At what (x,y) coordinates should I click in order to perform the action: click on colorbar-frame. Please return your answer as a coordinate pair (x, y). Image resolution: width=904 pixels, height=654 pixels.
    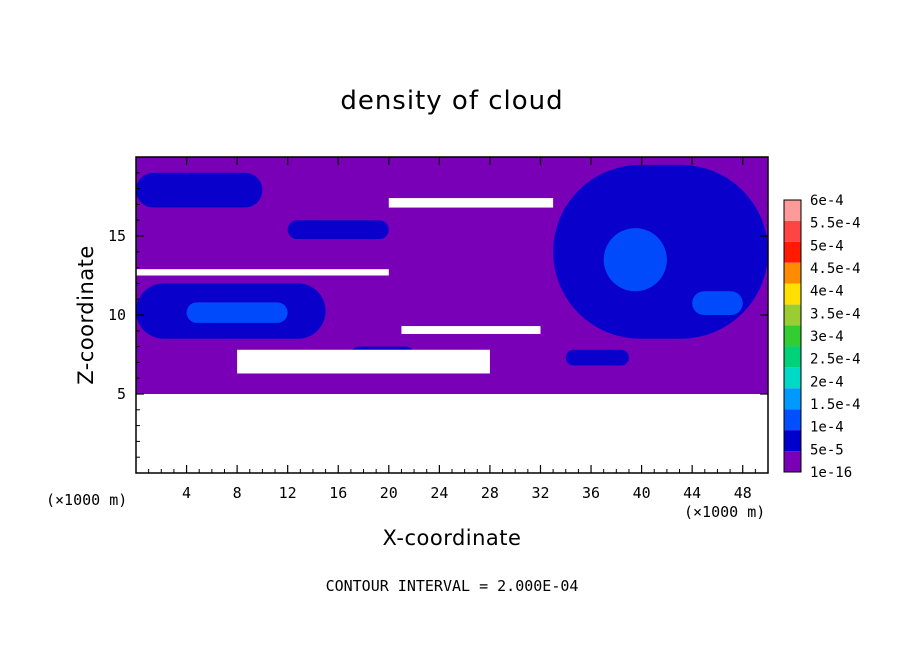
    Looking at the image, I should click on (792, 336).